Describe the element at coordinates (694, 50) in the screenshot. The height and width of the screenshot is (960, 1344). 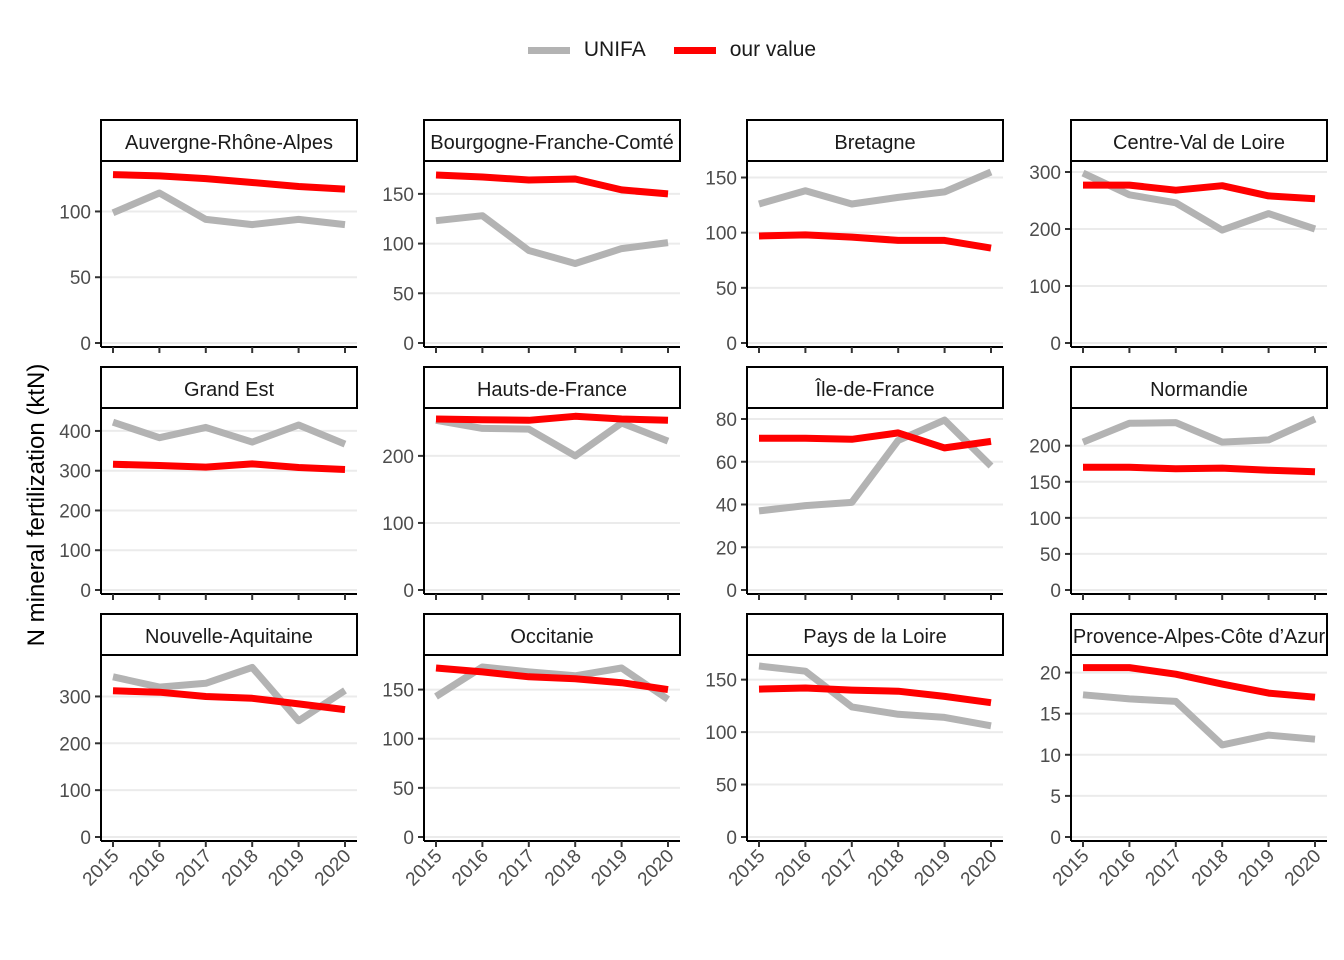
I see `legend-swatch-our-value` at that location.